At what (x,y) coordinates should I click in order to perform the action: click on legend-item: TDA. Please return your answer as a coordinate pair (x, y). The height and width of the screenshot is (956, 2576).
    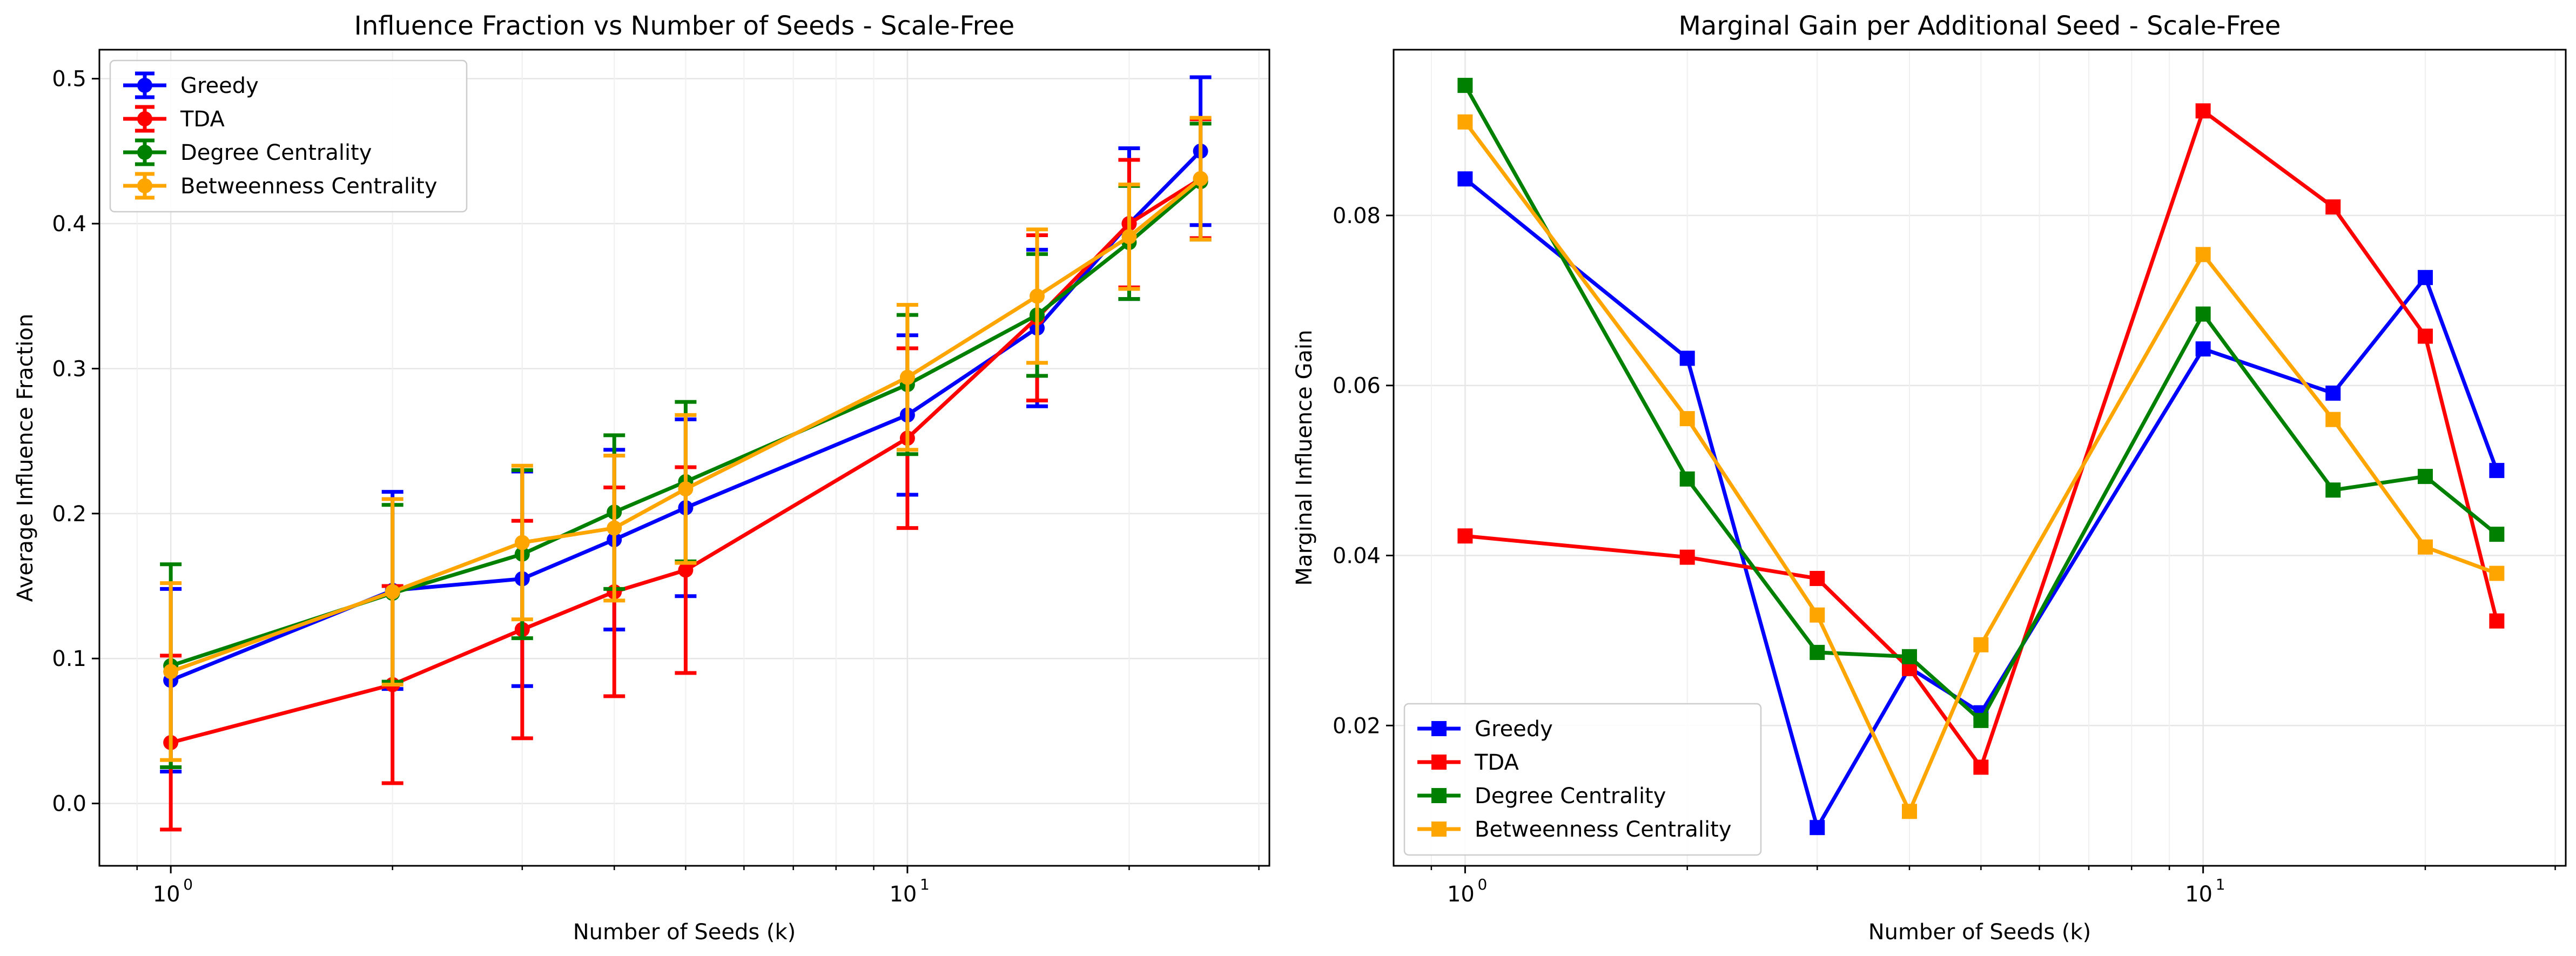
    Looking at the image, I should click on (1468, 763).